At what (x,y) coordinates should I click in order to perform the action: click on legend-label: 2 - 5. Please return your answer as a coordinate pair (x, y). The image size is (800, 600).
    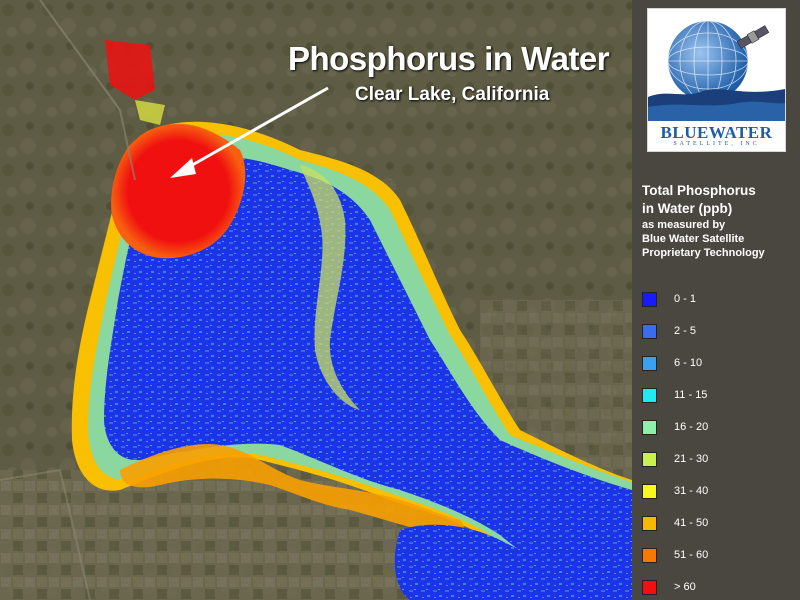
    Looking at the image, I should click on (685, 331).